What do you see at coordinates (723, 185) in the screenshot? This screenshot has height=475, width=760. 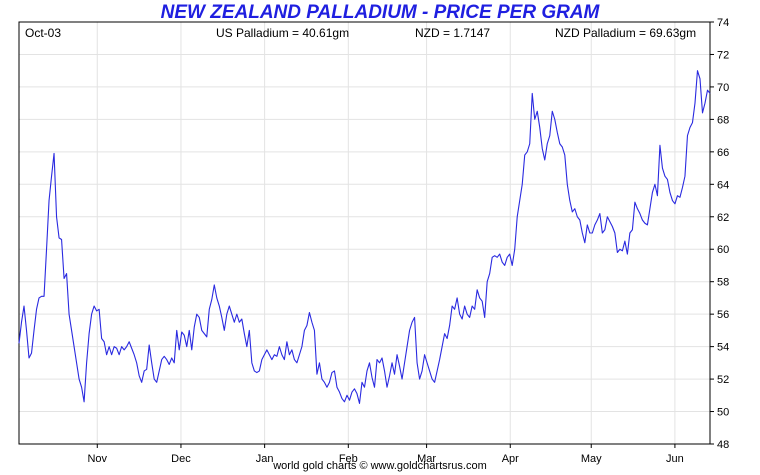 I see `y-tick-label: 64` at bounding box center [723, 185].